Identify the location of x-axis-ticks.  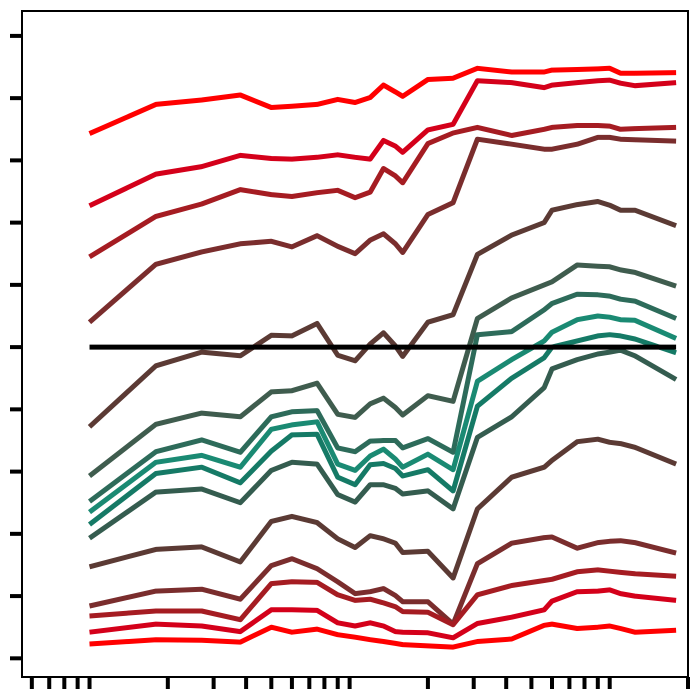
(359, 683).